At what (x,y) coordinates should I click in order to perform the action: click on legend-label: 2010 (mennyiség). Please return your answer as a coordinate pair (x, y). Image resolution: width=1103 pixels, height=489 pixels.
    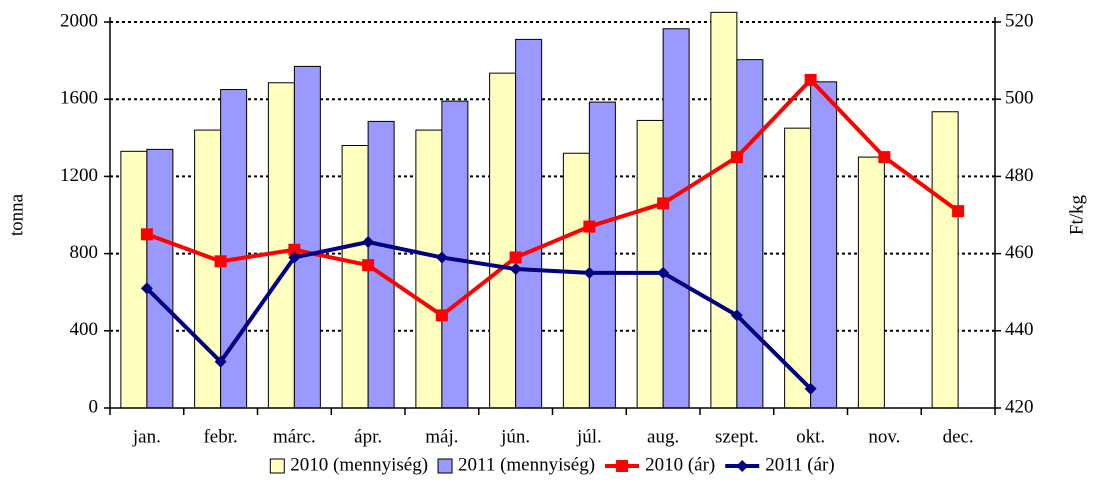
    Looking at the image, I should click on (359, 464).